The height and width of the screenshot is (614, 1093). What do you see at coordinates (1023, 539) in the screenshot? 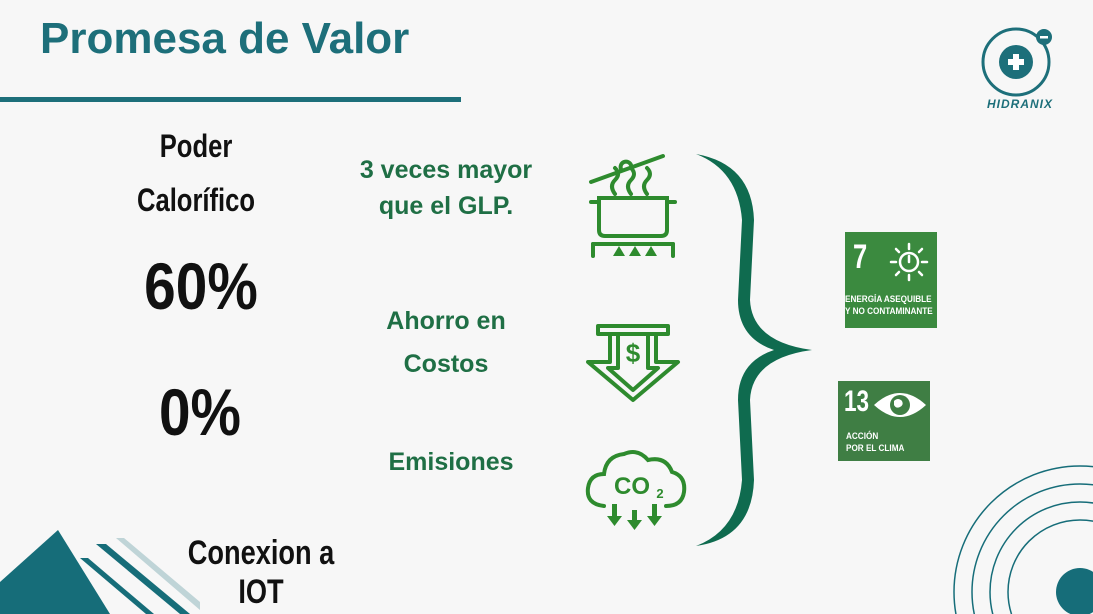
I see `decorative-circles` at bounding box center [1023, 539].